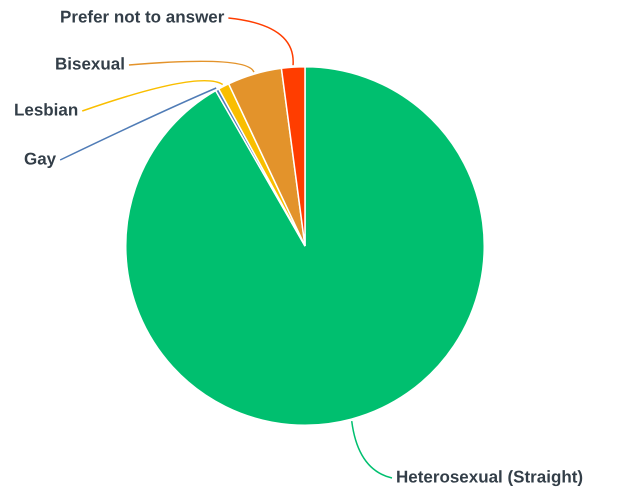 This screenshot has width=631, height=494. What do you see at coordinates (490, 477) in the screenshot?
I see `slice-label: Heterosexual (Straight)` at bounding box center [490, 477].